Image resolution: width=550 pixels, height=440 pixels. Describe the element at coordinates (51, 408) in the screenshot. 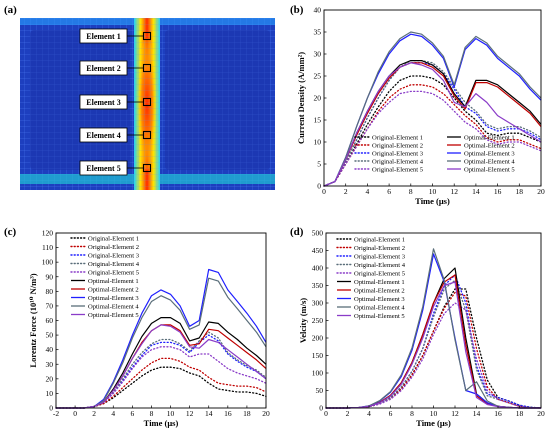

I see `y-tick-label: 0` at that location.